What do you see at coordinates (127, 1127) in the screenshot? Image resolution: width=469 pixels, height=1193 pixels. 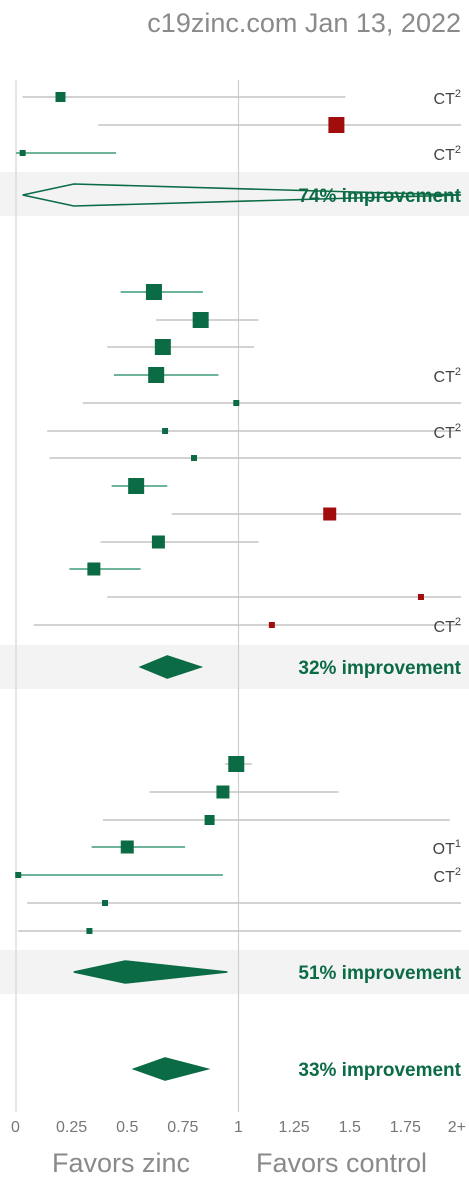 I see `x-tick-label: 0.5` at bounding box center [127, 1127].